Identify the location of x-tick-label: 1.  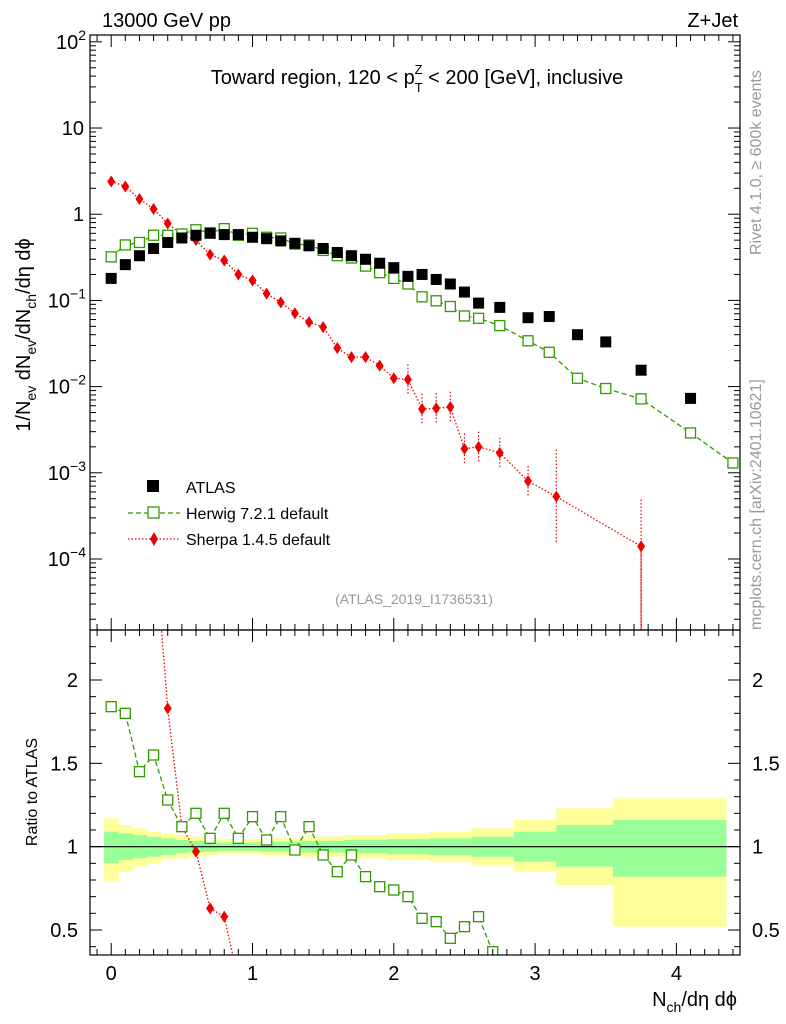
(252, 974).